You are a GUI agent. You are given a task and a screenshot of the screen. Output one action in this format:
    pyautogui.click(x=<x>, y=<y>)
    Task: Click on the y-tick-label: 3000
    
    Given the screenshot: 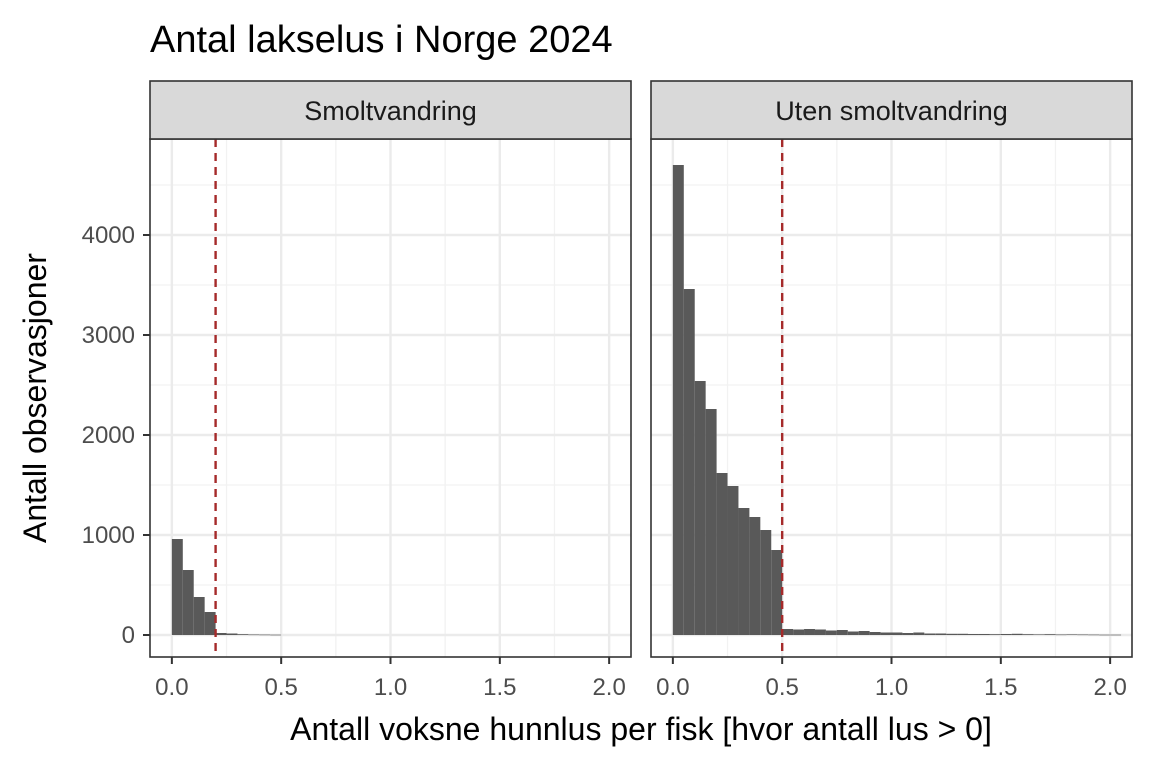 What is the action you would take?
    pyautogui.click(x=108, y=335)
    